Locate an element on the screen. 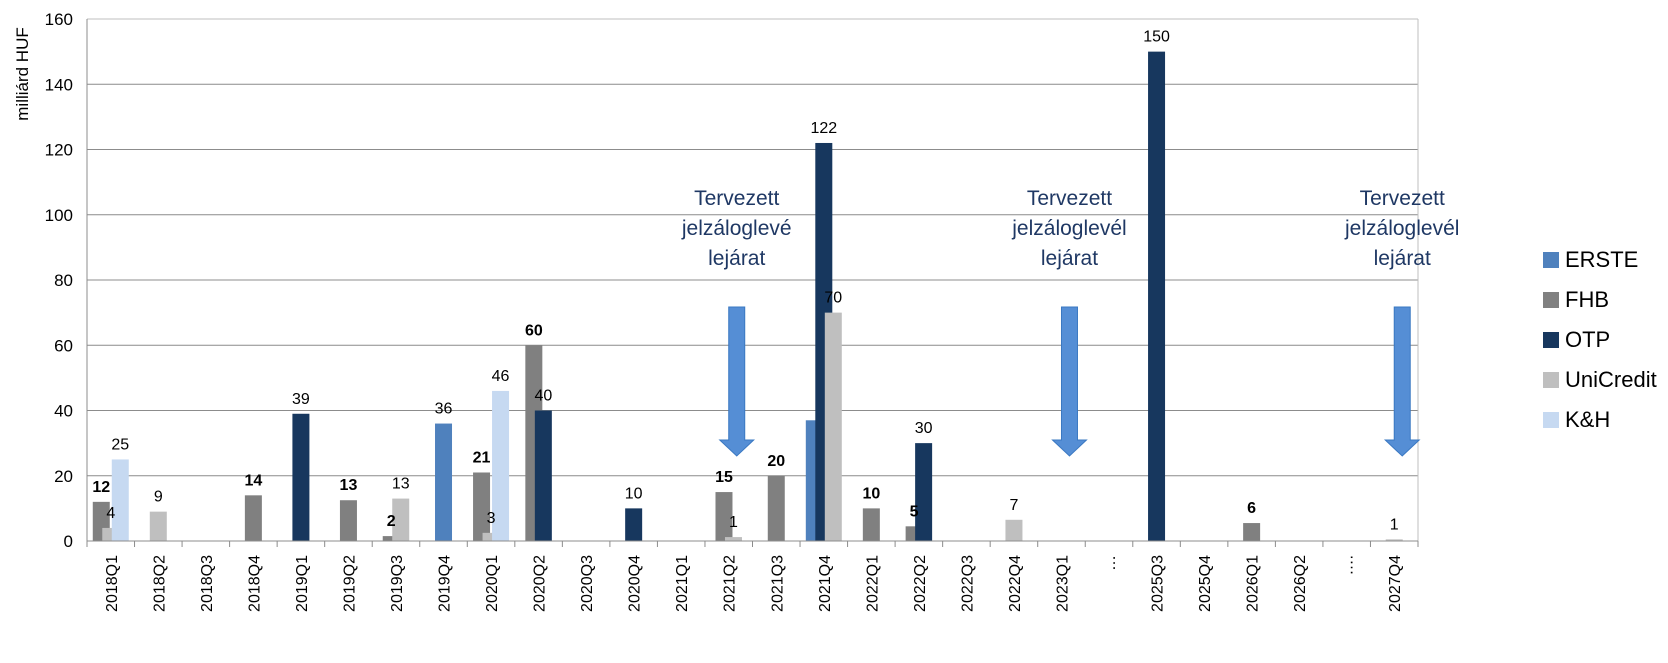  x-tick-label: 2022Q3 is located at coordinates (967, 583).